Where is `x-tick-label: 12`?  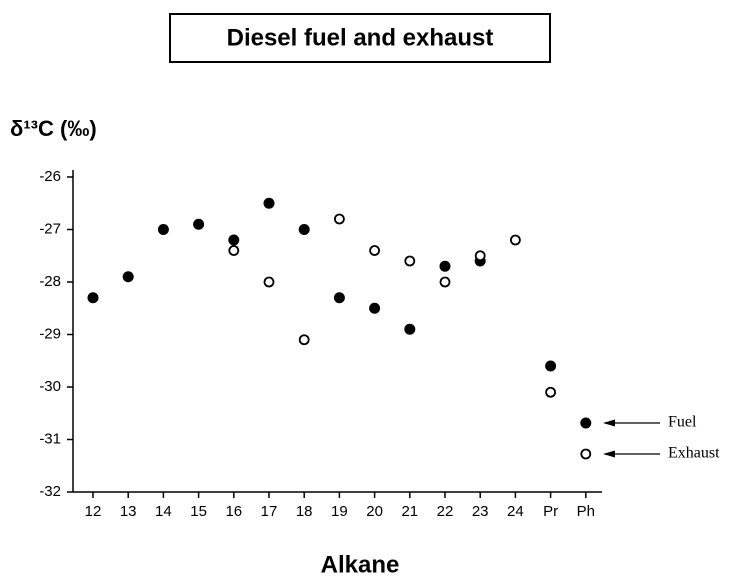 x-tick-label: 12 is located at coordinates (93, 511).